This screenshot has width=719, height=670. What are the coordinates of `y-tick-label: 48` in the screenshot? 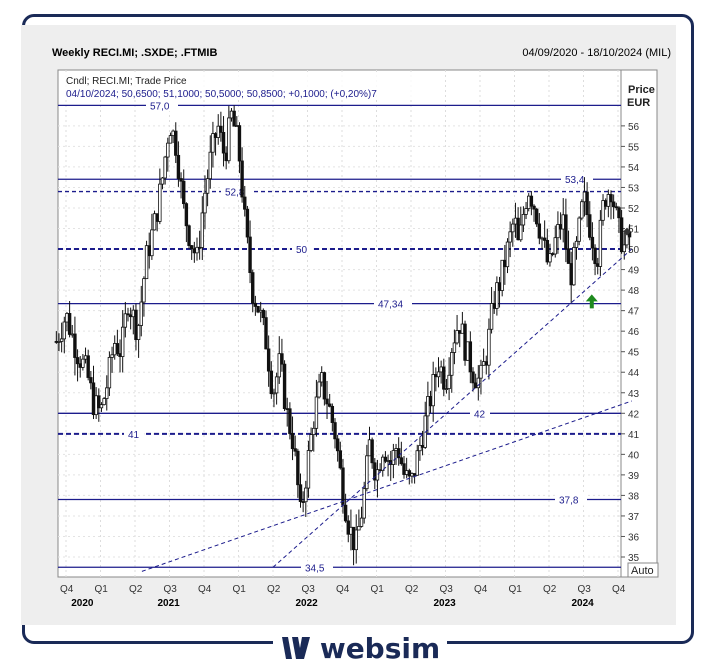 It's located at (634, 291).